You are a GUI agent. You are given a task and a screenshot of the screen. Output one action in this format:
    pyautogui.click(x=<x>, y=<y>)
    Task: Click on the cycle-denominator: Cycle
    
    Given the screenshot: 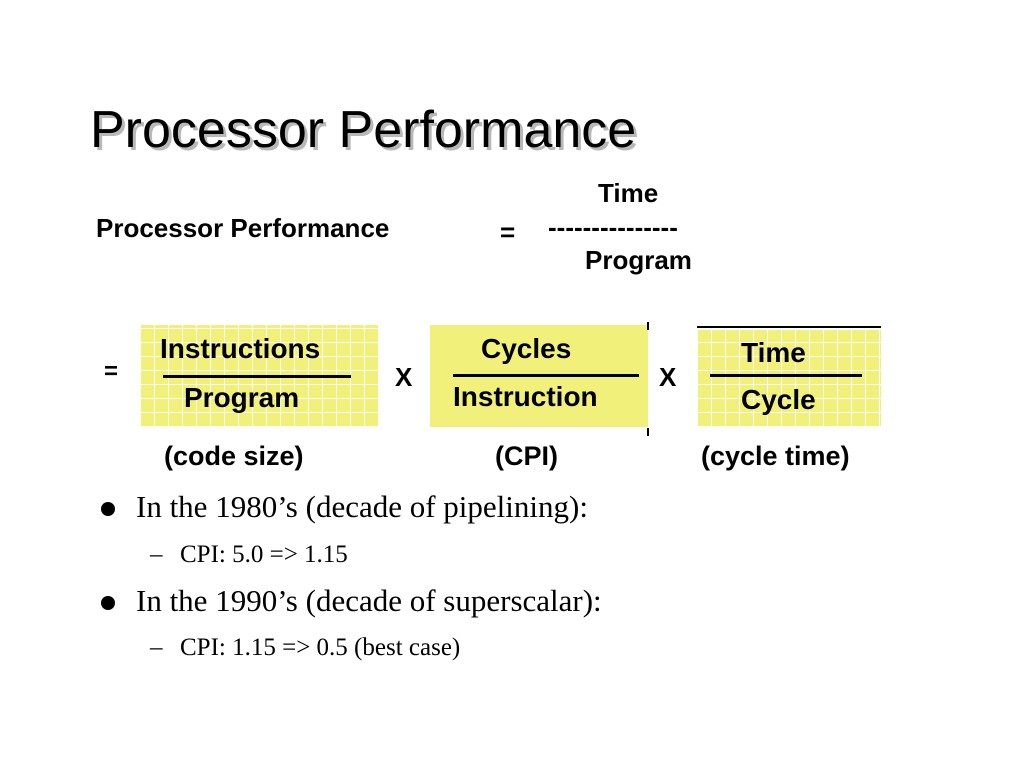 What is the action you would take?
    pyautogui.click(x=778, y=399)
    